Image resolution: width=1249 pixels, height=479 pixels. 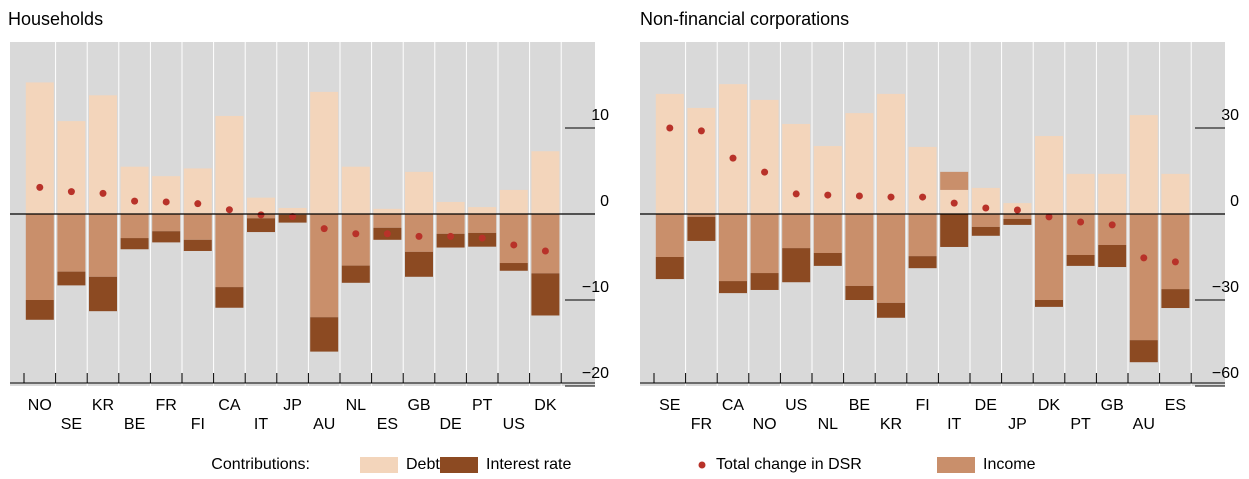 I want to click on y-tick-label: −10, so click(x=595, y=287).